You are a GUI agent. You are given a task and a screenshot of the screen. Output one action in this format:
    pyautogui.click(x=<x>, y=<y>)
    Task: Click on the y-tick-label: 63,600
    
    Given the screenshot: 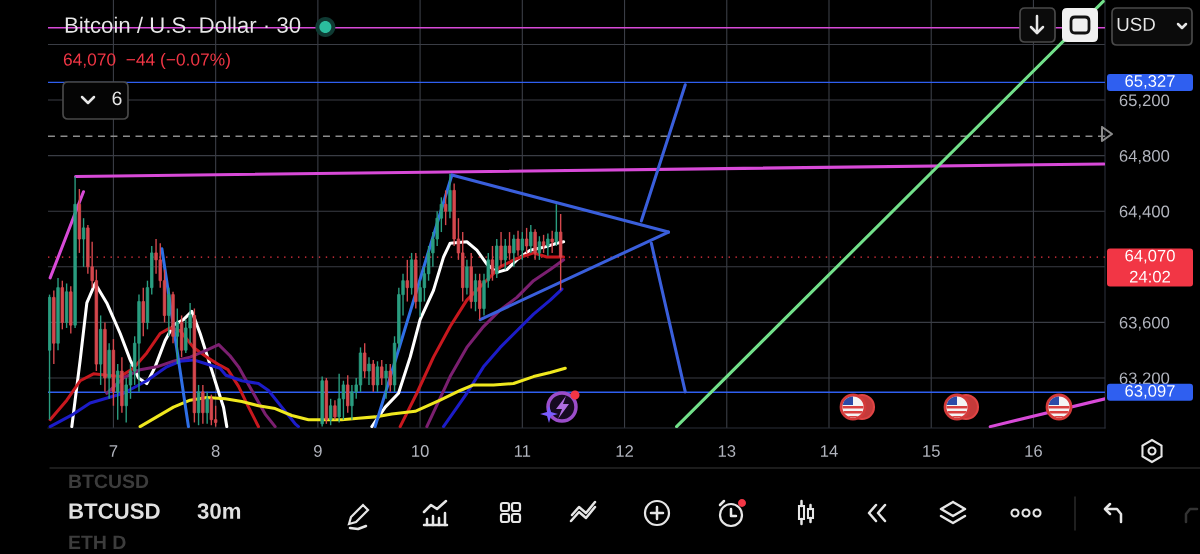 What is the action you would take?
    pyautogui.click(x=1144, y=323)
    